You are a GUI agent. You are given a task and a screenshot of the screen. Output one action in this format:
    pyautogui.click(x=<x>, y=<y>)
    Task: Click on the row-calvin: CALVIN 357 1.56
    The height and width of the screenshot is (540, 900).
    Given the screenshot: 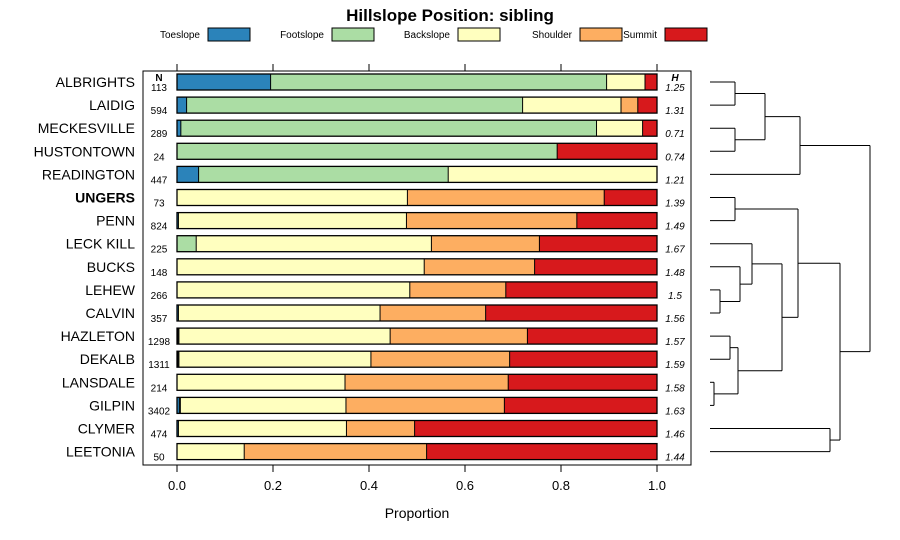 What is the action you would take?
    pyautogui.click(x=385, y=314)
    